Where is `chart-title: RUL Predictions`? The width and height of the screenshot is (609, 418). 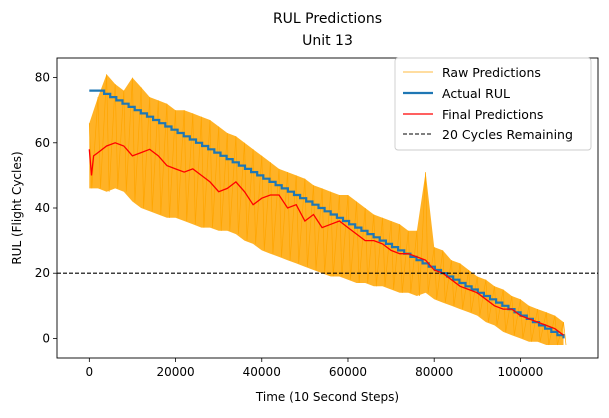 chart-title: RUL Predictions is located at coordinates (327, 19).